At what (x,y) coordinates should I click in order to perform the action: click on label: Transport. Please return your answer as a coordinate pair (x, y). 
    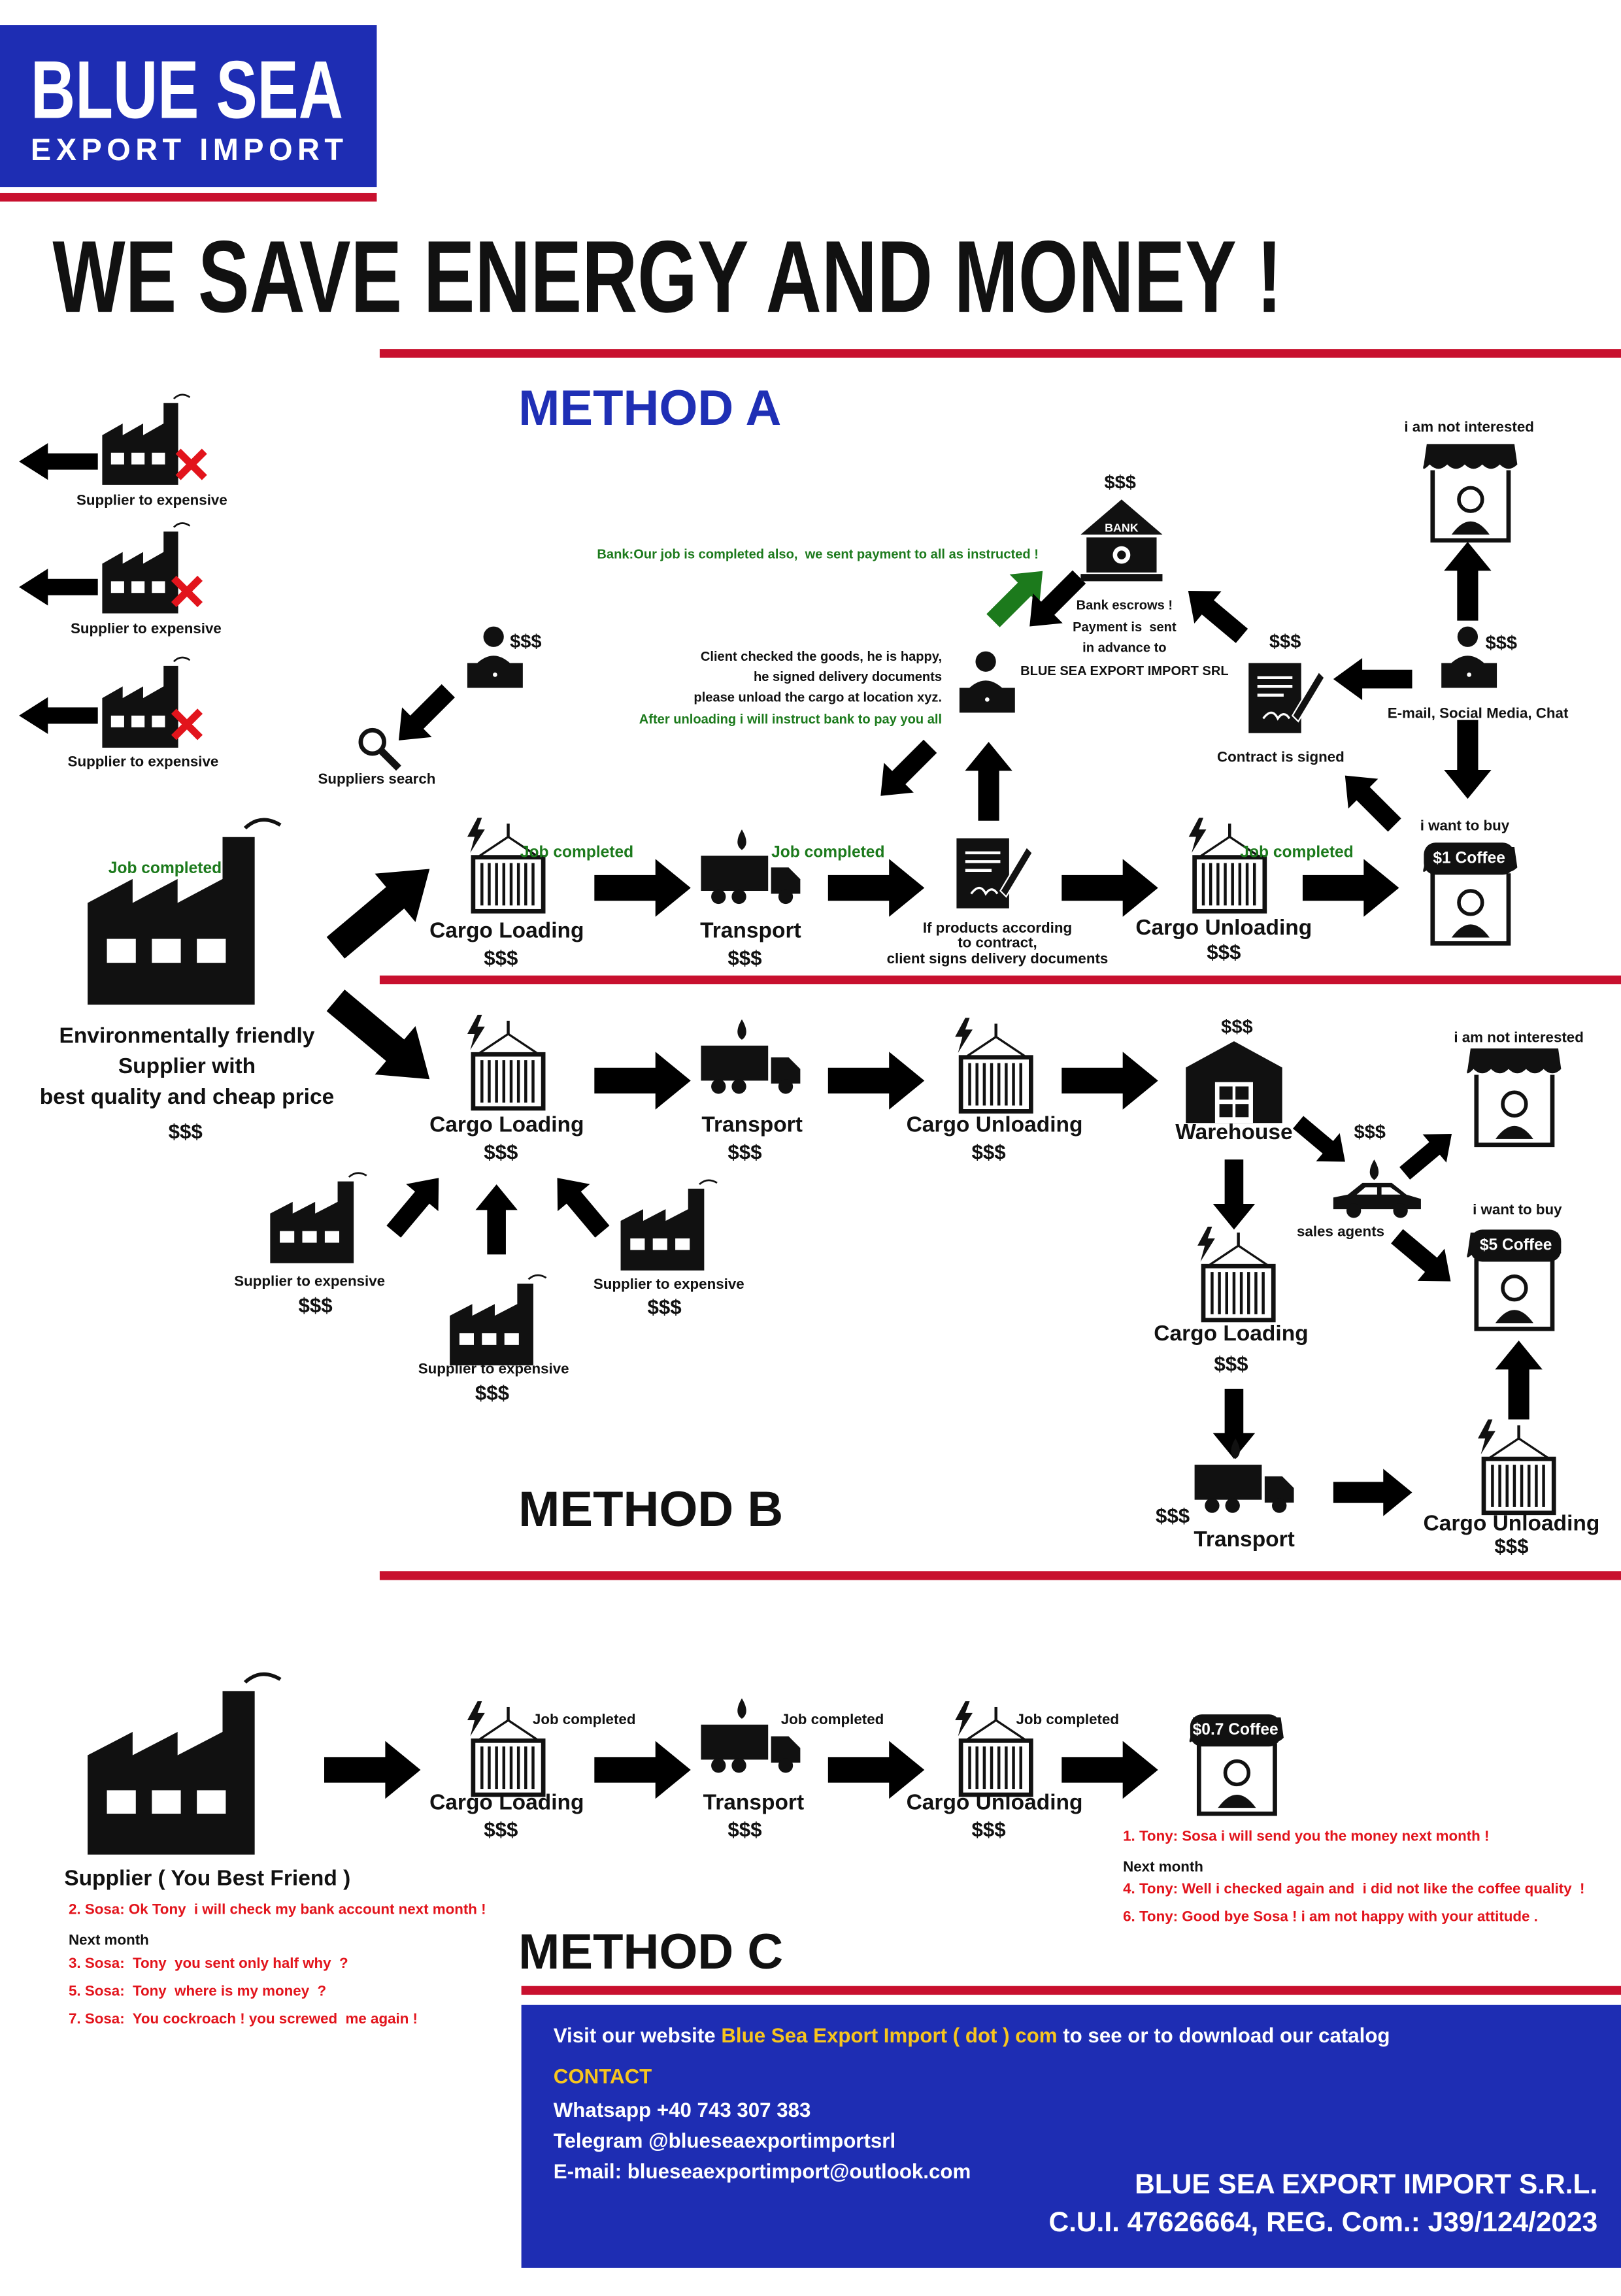
    Looking at the image, I should click on (1245, 1539).